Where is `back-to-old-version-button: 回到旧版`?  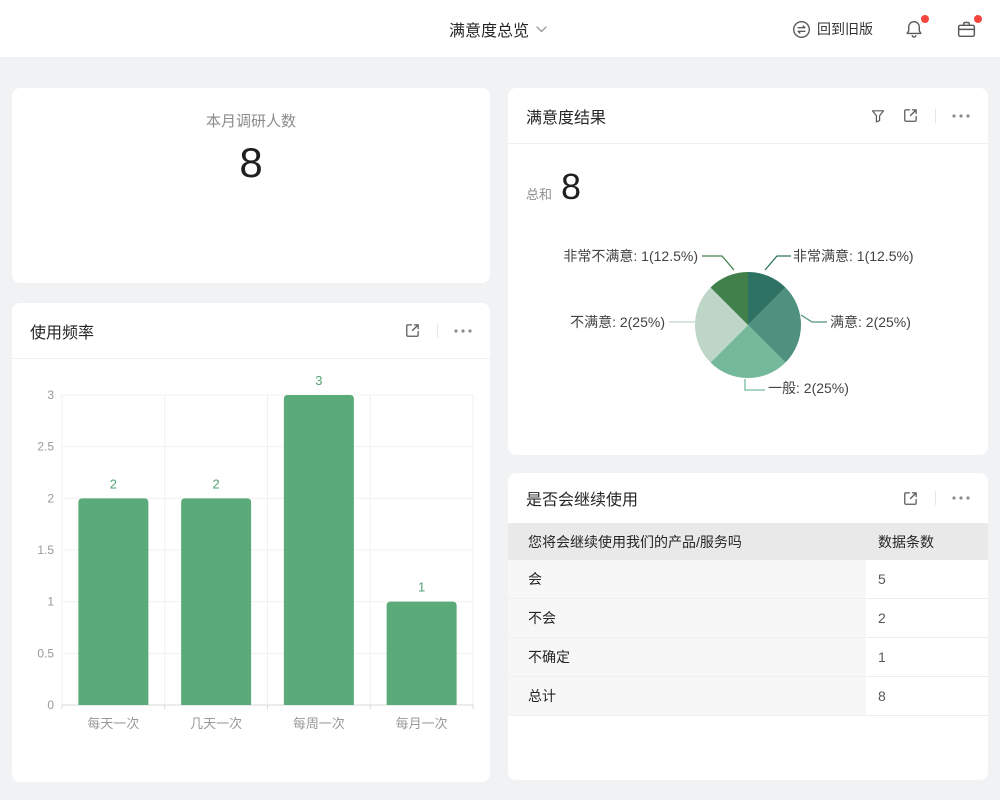 back-to-old-version-button: 回到旧版 is located at coordinates (832, 29).